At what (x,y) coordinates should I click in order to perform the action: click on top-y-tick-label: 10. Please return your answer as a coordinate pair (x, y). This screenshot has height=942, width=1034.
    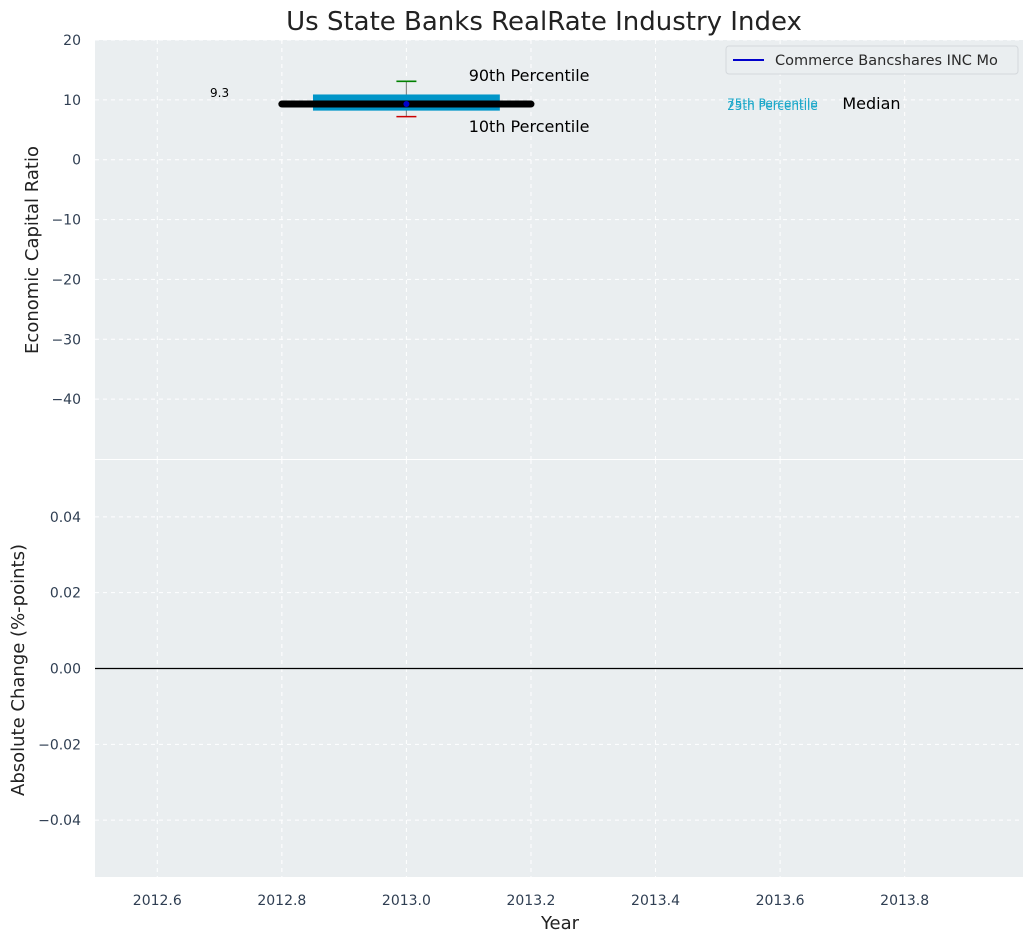
    Looking at the image, I should click on (72, 101).